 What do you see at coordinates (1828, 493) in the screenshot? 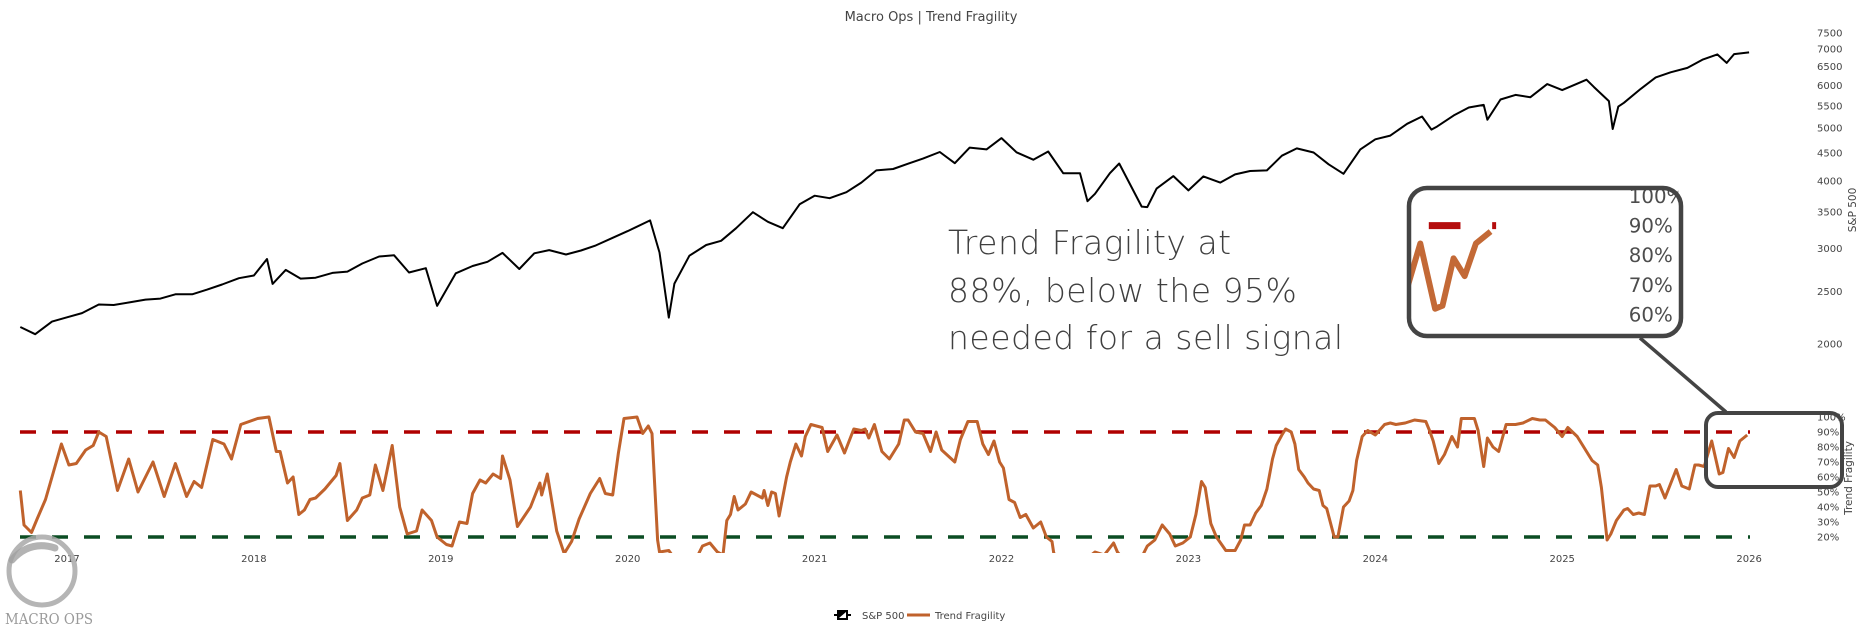
I see `trend-fragility-tick-label: 50%` at bounding box center [1828, 493].